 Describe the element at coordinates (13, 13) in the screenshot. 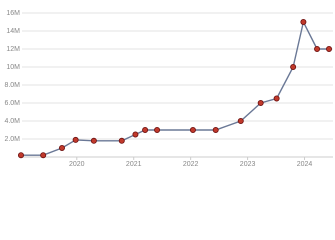

I see `y-tick-label: 16M` at that location.